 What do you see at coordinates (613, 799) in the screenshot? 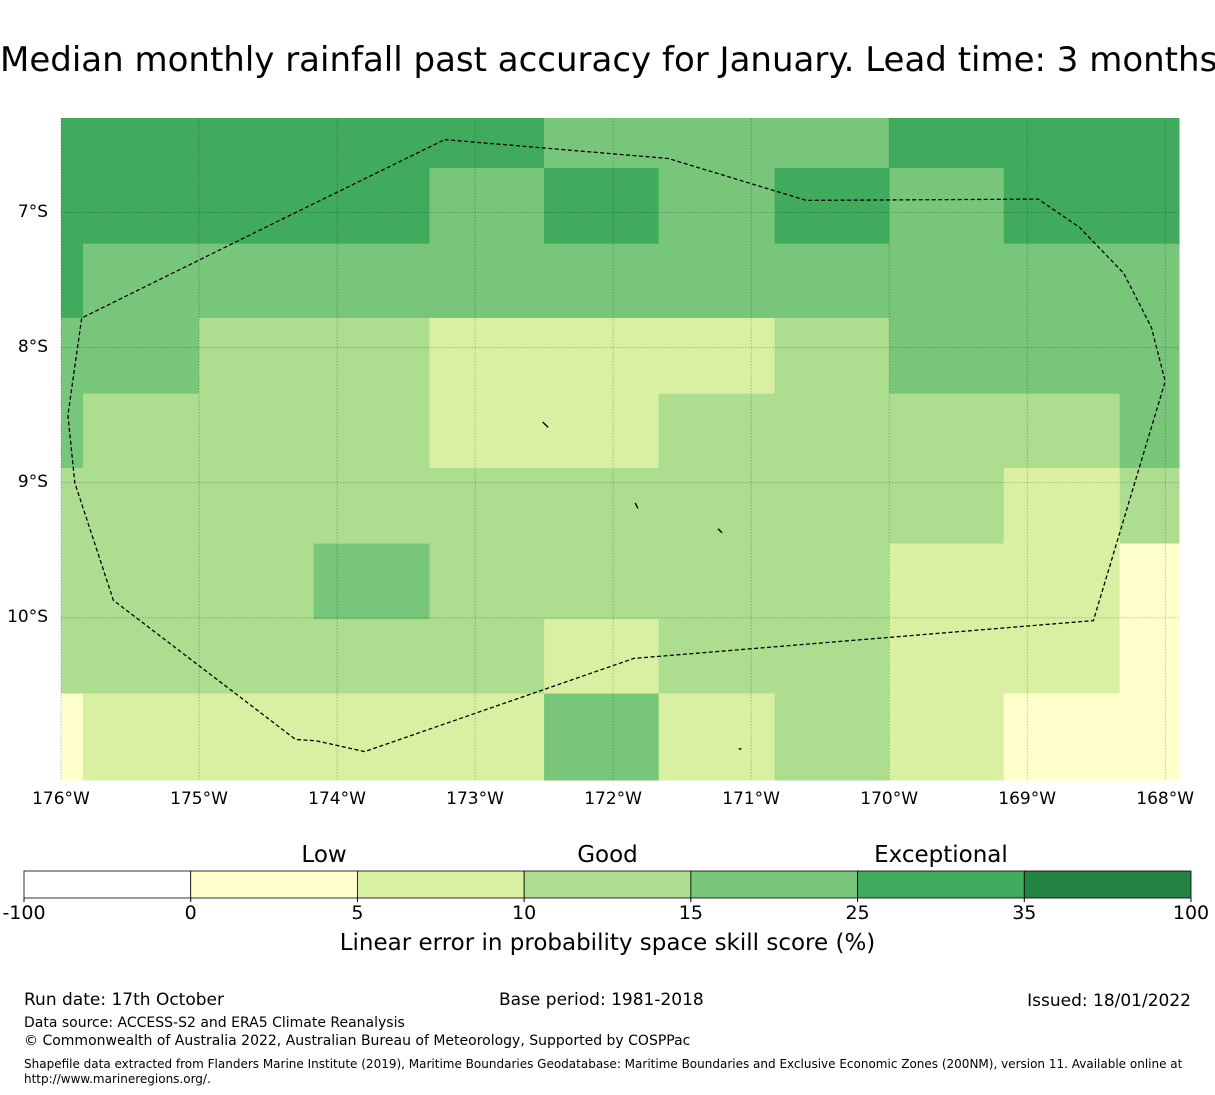
I see `lon-tick-label: 172°W` at bounding box center [613, 799].